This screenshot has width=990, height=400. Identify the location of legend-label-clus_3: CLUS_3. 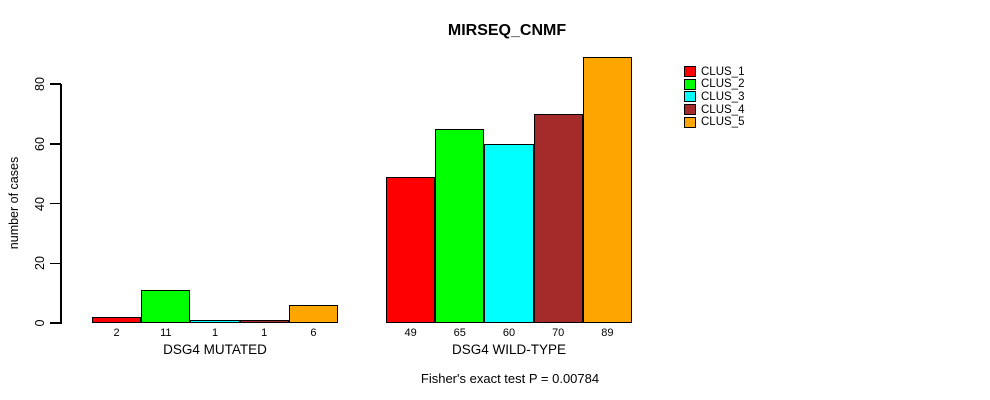
(723, 96).